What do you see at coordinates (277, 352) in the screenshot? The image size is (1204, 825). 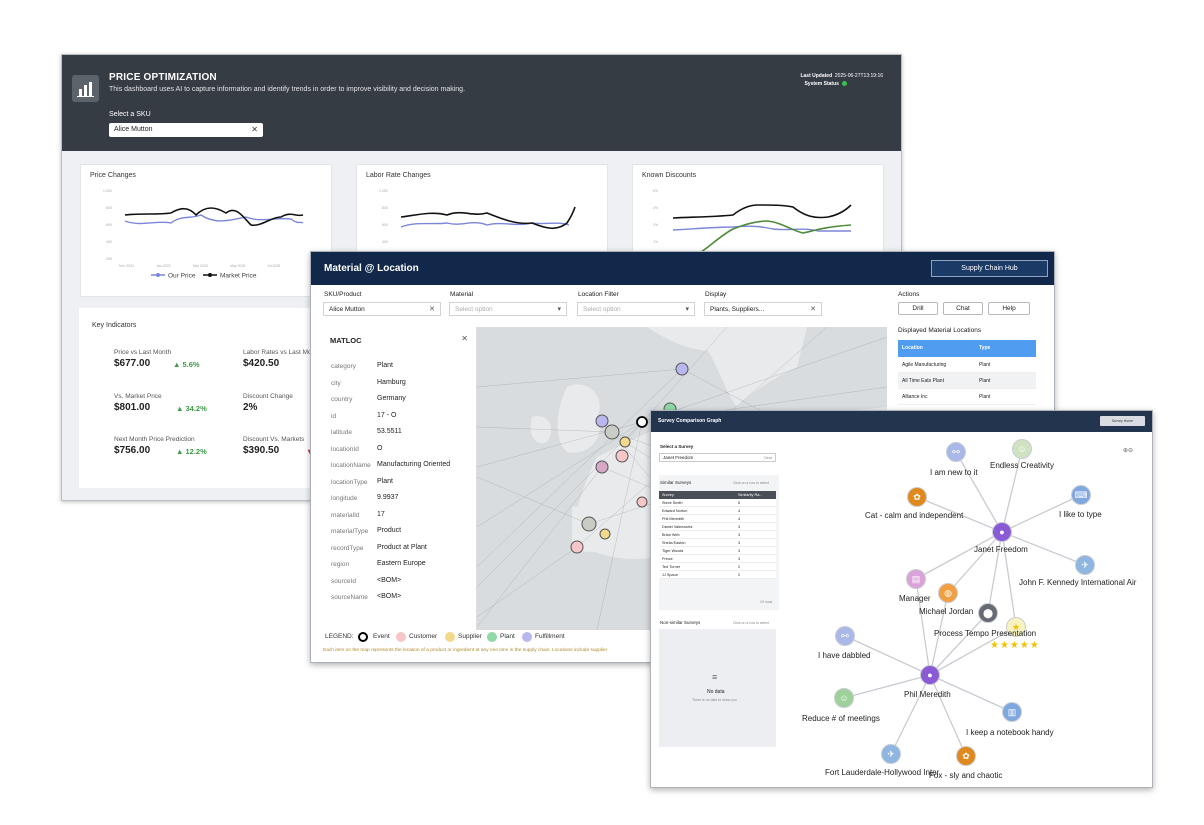 I see `kpi-label: Labor Rates vs Last Mo` at bounding box center [277, 352].